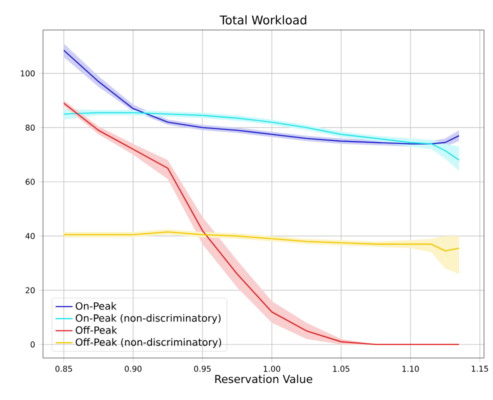  Describe the element at coordinates (263, 20) in the screenshot. I see `chart-title: Total Workload` at that location.